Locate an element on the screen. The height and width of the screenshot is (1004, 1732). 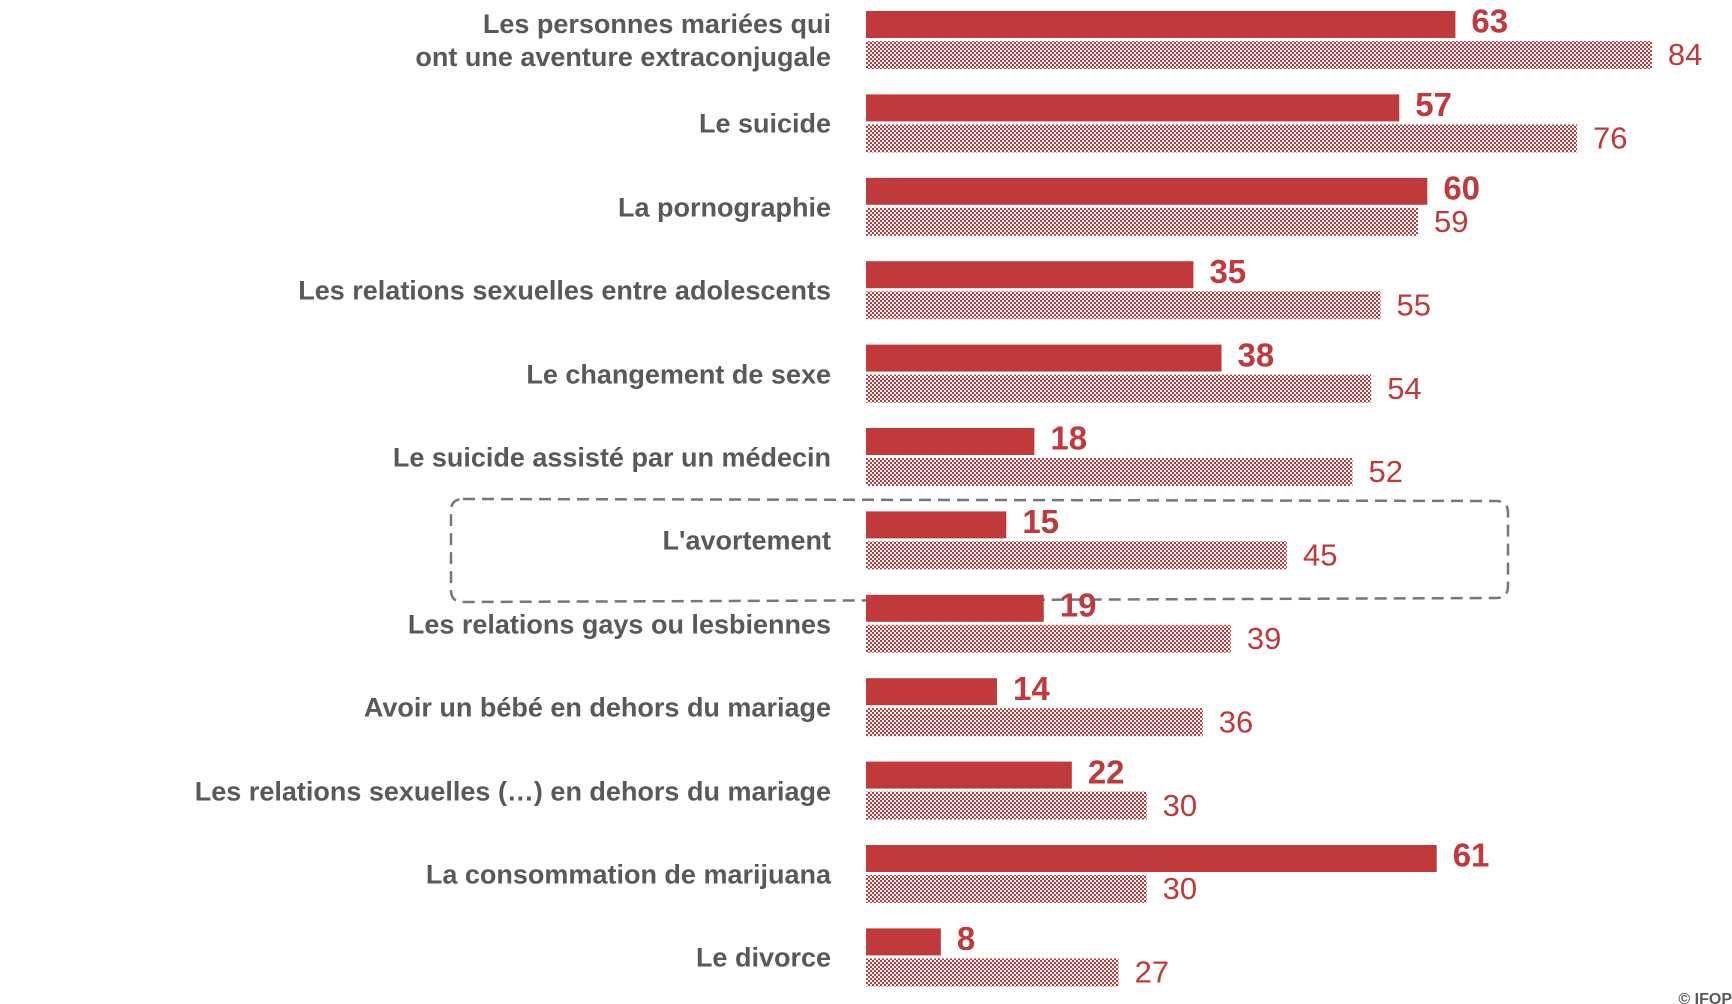
value-label: 35 is located at coordinates (1227, 271).